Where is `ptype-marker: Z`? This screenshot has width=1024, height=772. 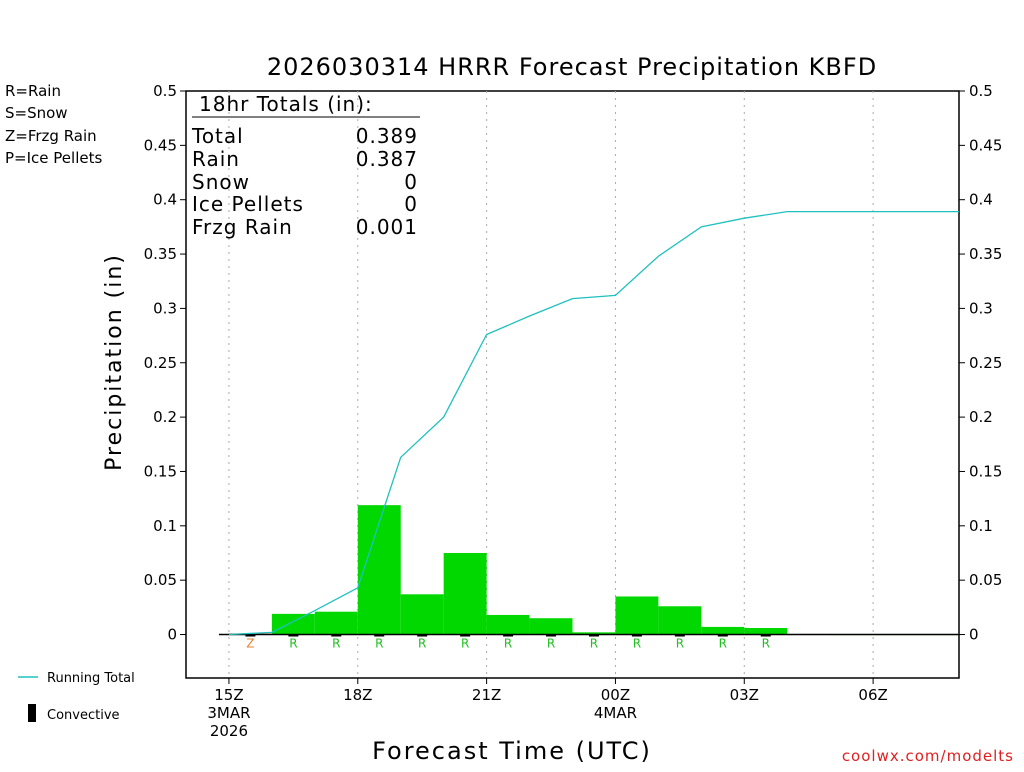 ptype-marker: Z is located at coordinates (250, 644).